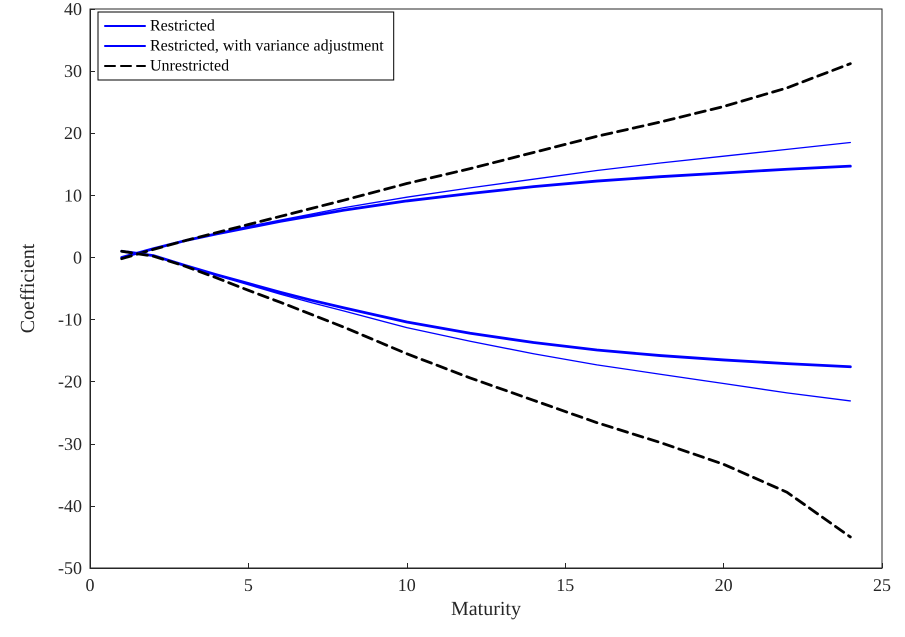 Image resolution: width=905 pixels, height=637 pixels. Describe the element at coordinates (407, 585) in the screenshot. I see `x-tick-label: 10` at that location.